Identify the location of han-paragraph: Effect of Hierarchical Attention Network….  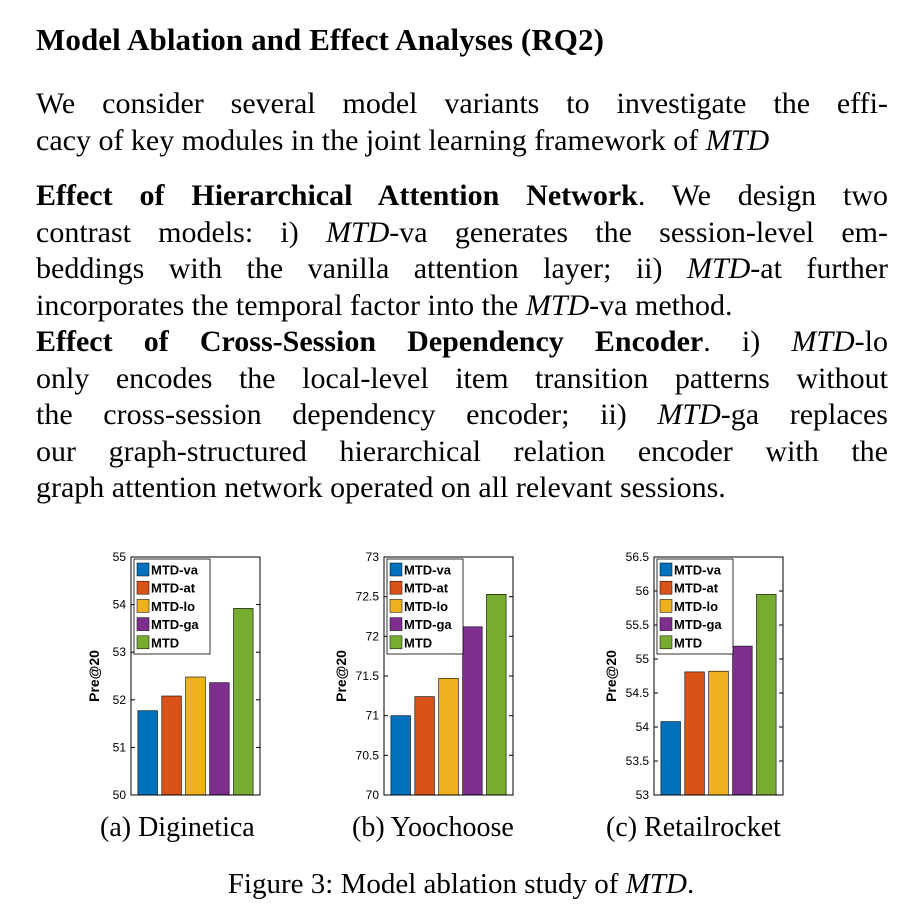
(462, 251).